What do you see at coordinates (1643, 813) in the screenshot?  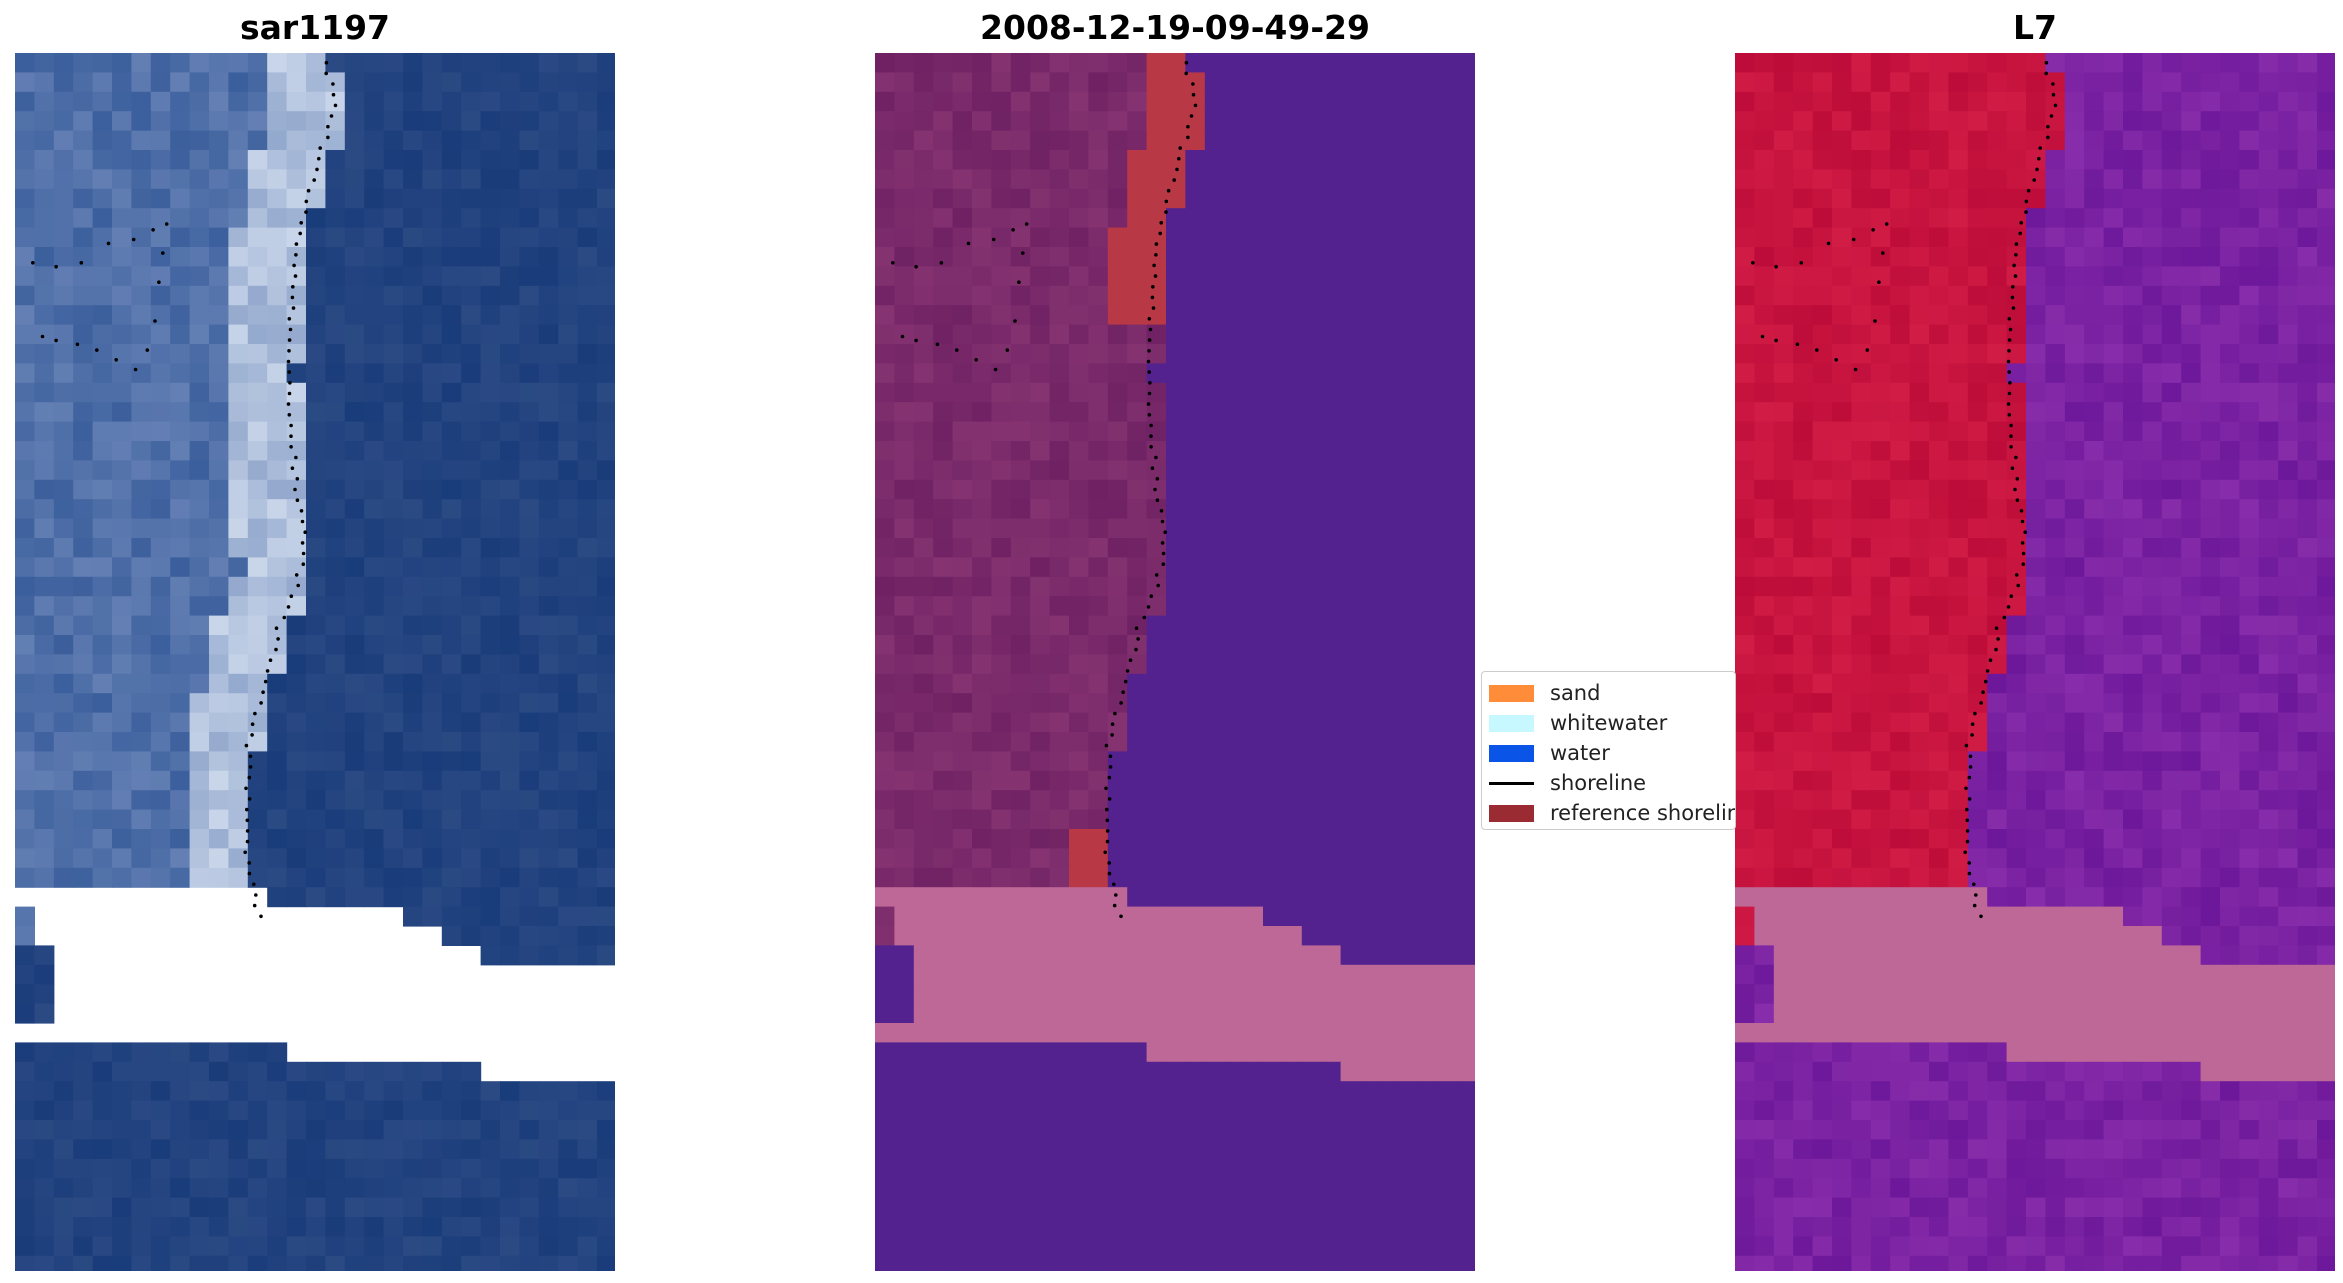 I see `legend-label-reference-shoreline: reference shoreline` at bounding box center [1643, 813].